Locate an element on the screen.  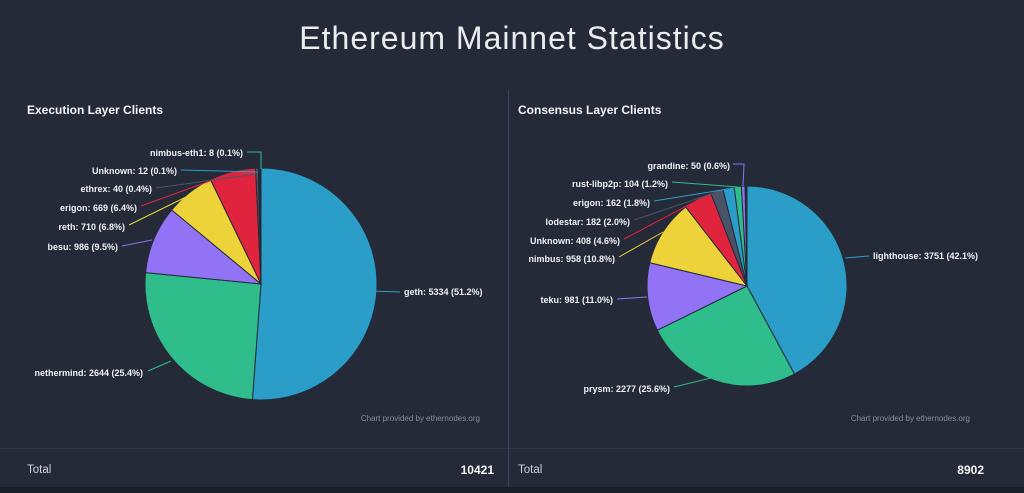
slice-connector-nimbus-eth1 is located at coordinates (254, 160).